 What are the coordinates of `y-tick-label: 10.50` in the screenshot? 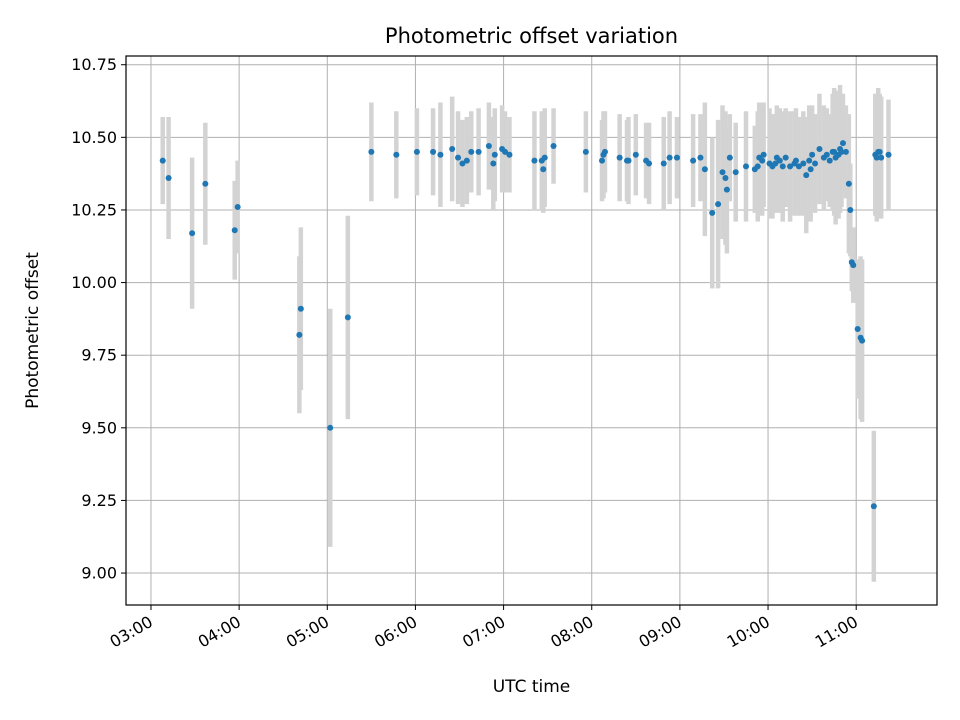 It's located at (94, 137).